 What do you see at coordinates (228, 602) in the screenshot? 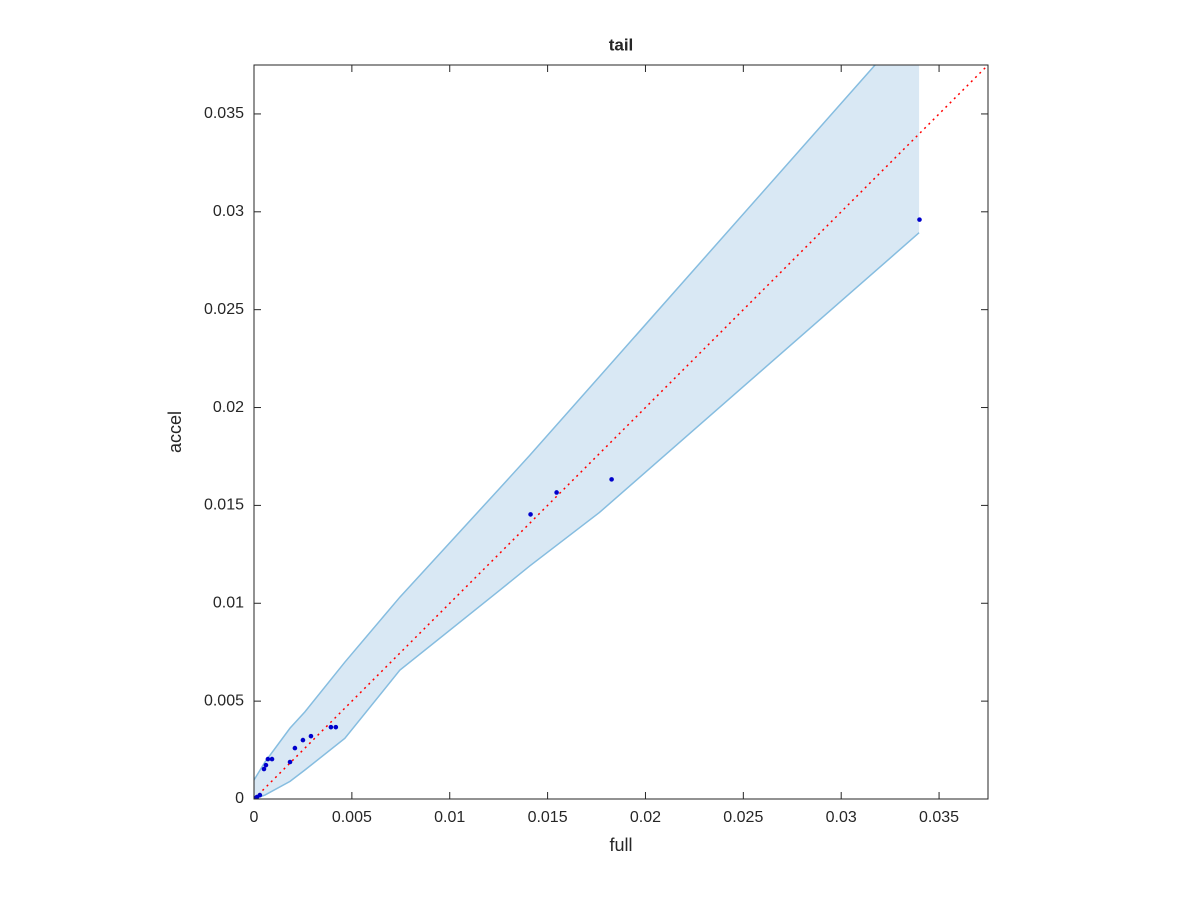
I see `y-tick-label: 0.01` at bounding box center [228, 602].